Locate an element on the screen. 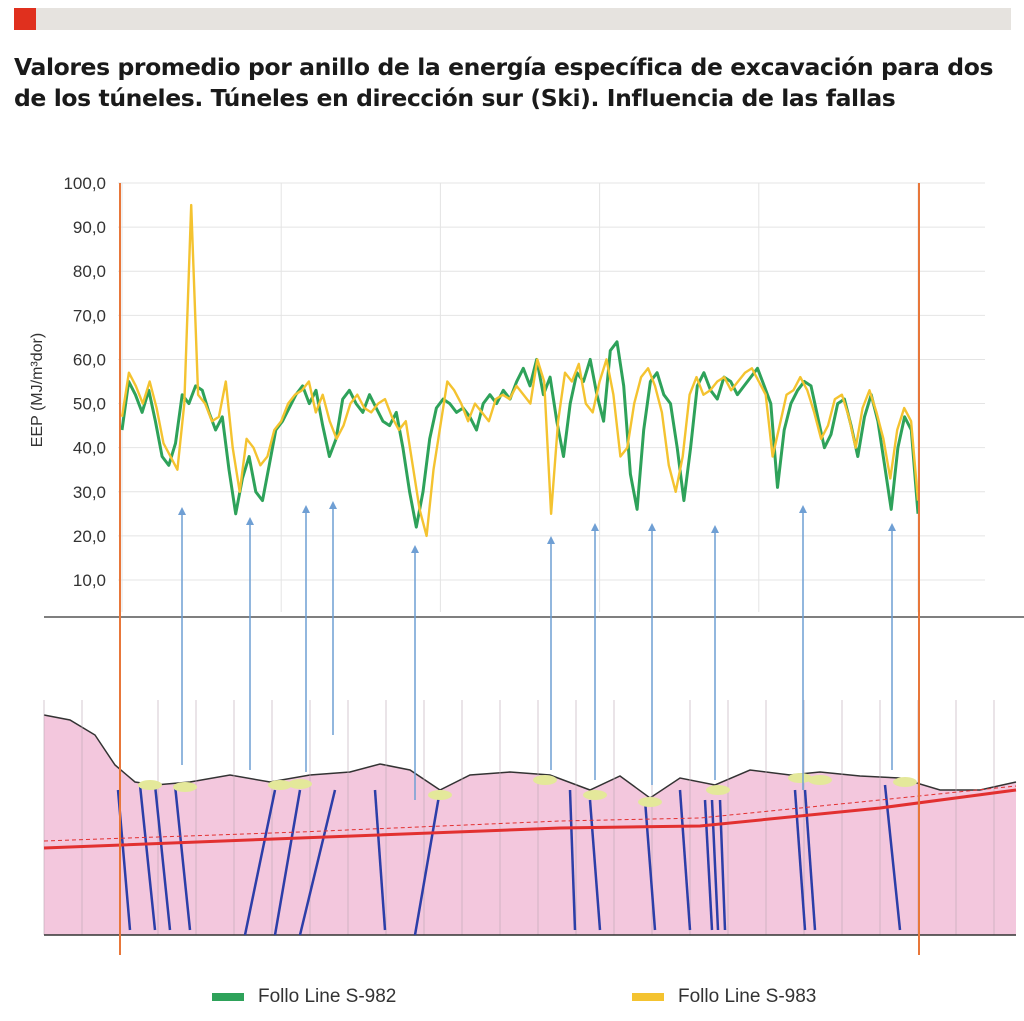 The height and width of the screenshot is (1021, 1024). y-axis-label: EEP (MJ/m³dor) is located at coordinates (37, 390).